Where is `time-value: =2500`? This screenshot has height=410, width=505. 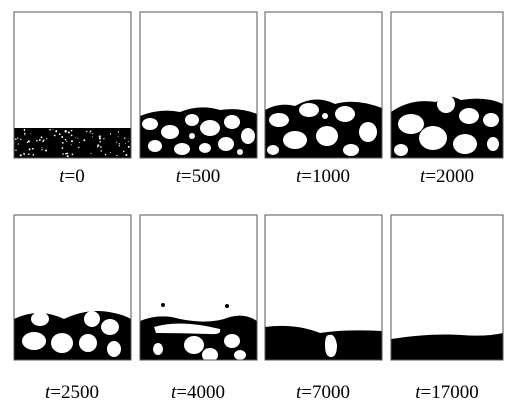
time-value: =2500 is located at coordinates (74, 392).